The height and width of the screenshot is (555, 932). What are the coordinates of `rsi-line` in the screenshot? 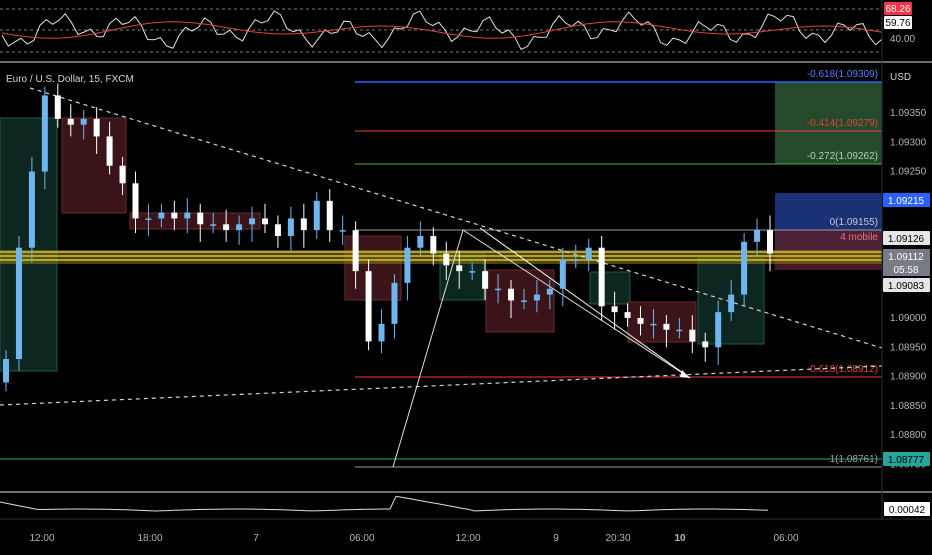 It's located at (442, 30).